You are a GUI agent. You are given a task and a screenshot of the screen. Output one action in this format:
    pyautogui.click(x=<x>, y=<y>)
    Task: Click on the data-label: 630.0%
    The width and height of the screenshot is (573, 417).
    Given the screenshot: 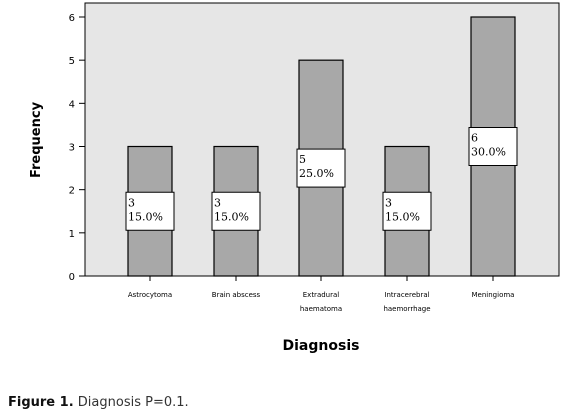 What is the action you would take?
    pyautogui.click(x=493, y=146)
    